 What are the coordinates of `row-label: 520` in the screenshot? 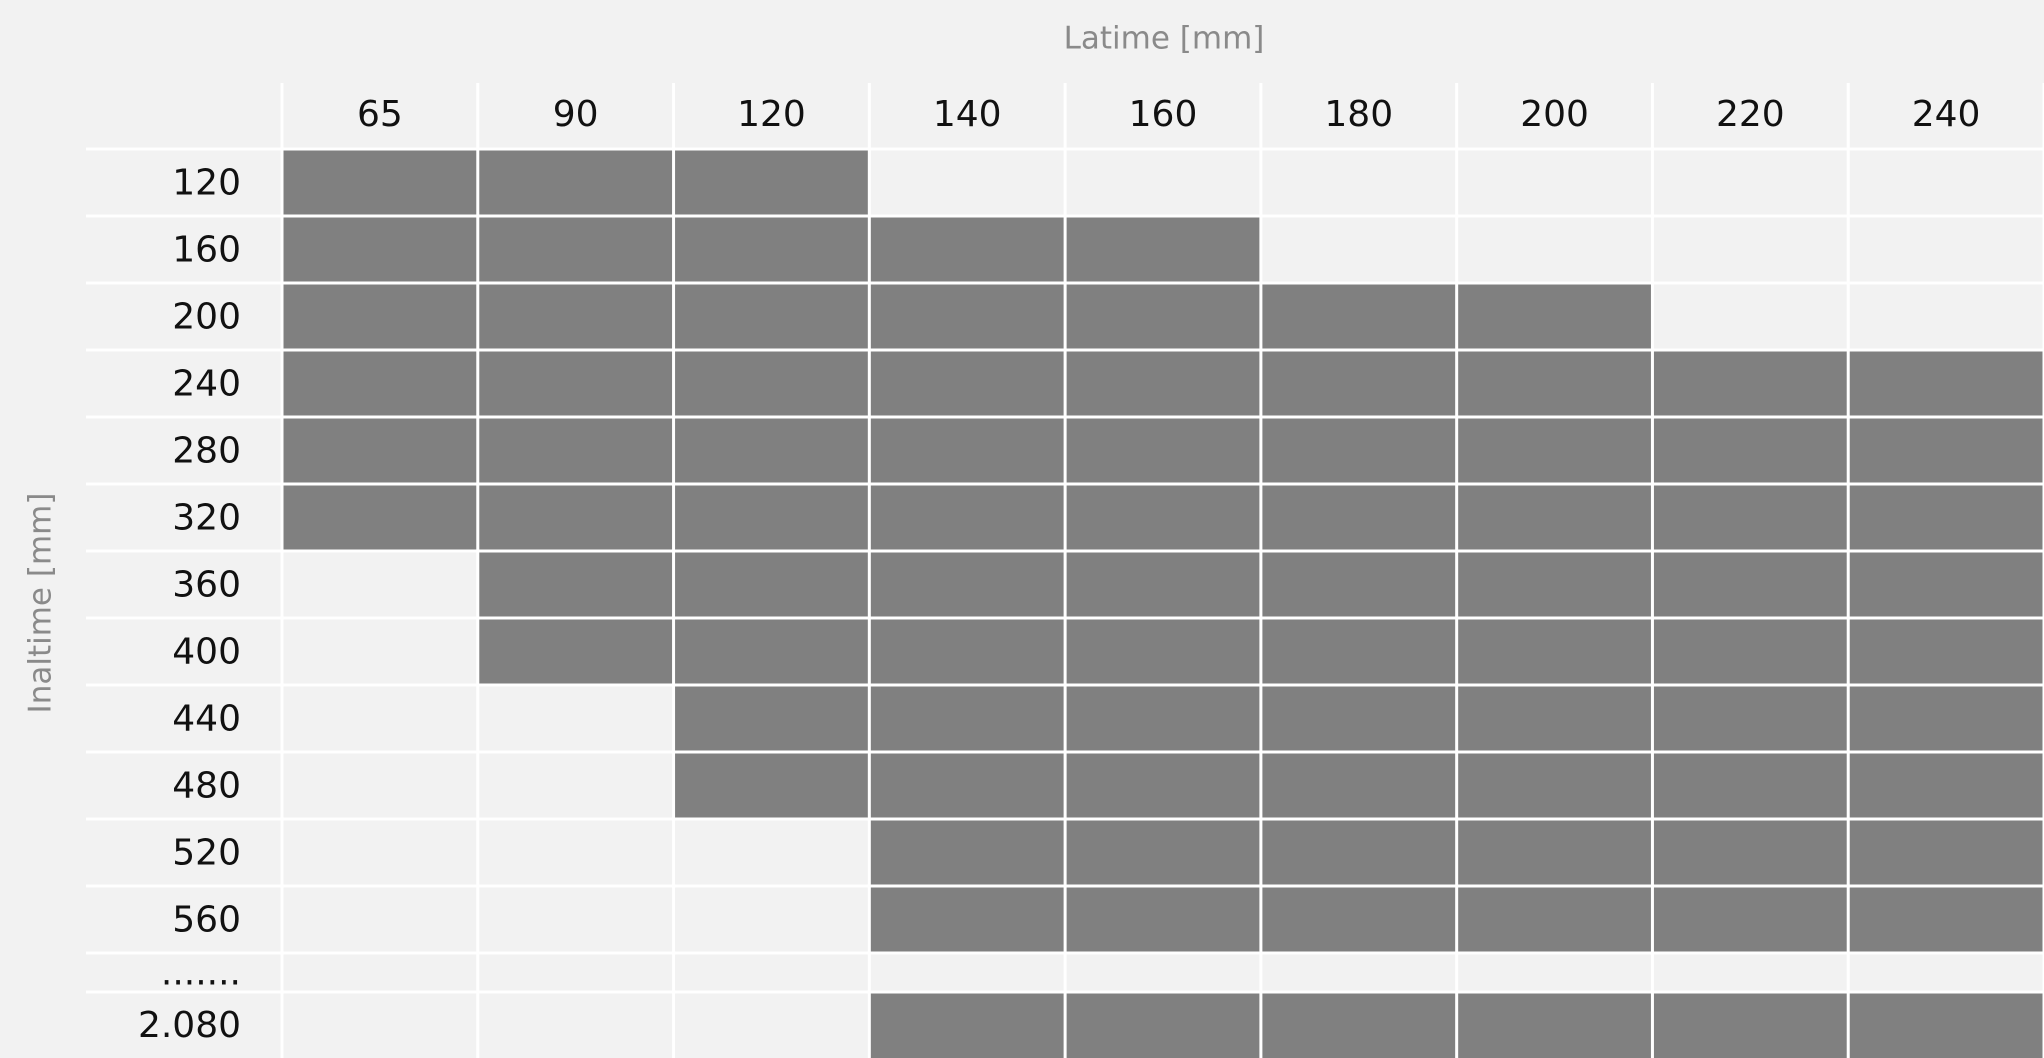 It's located at (206, 853).